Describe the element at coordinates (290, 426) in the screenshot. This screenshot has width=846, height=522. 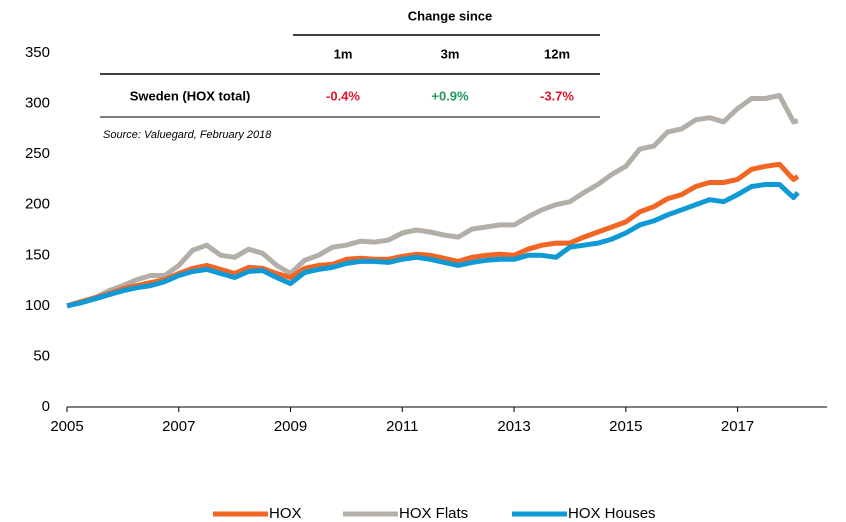
I see `x-tick-label: 2009` at that location.